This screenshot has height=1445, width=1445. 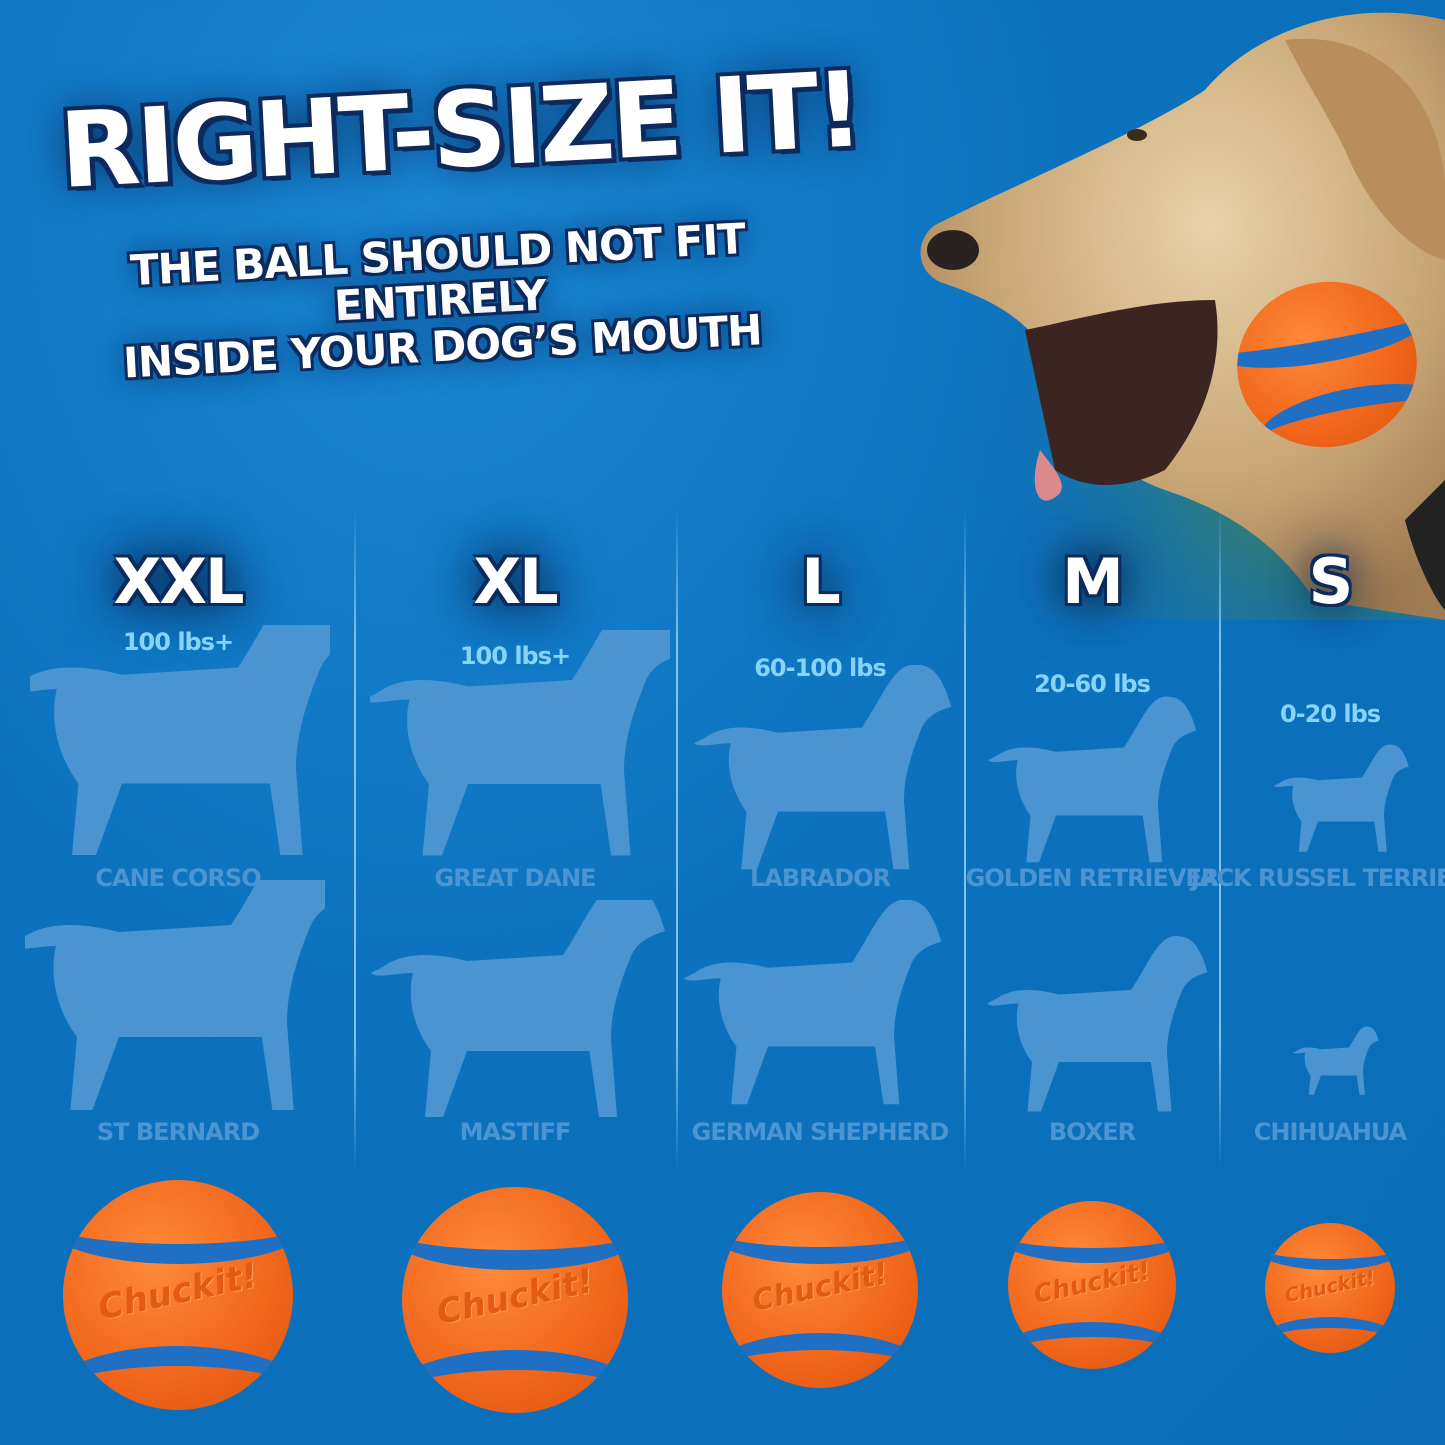 What do you see at coordinates (178, 1295) in the screenshot?
I see `ball-size-xxl: Chuckit!` at bounding box center [178, 1295].